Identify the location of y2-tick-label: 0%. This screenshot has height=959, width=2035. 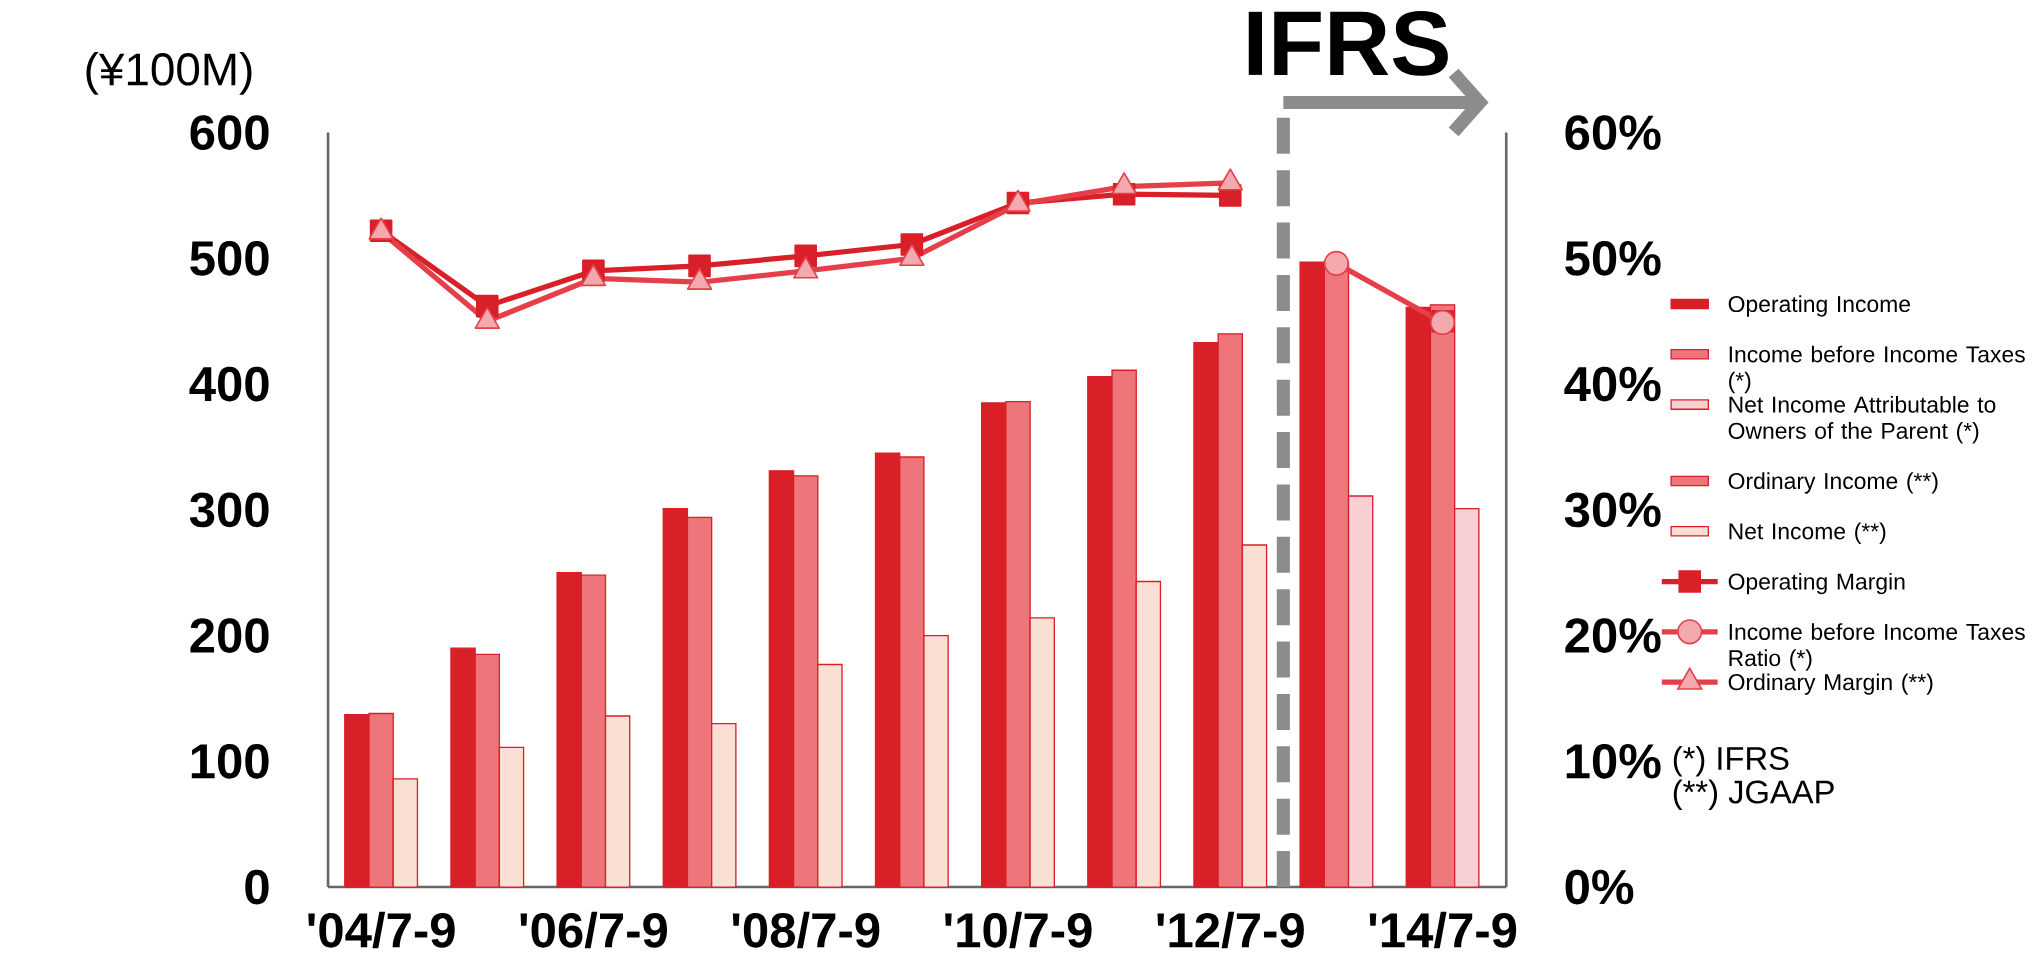
(1599, 887).